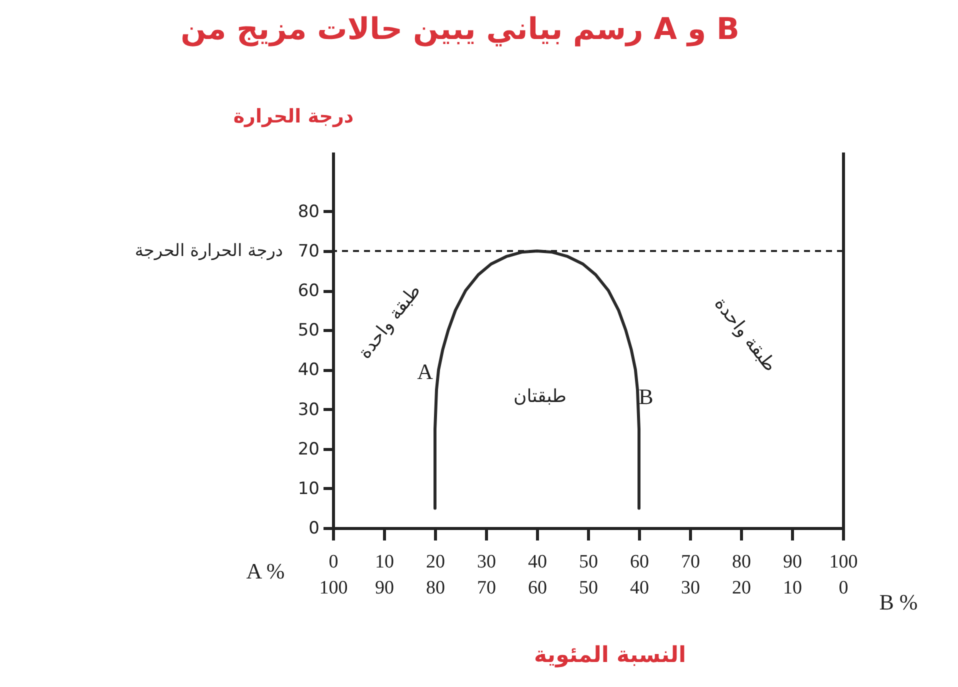 The image size is (958, 687). I want to click on text: النسبة المئوية, so click(610, 655).